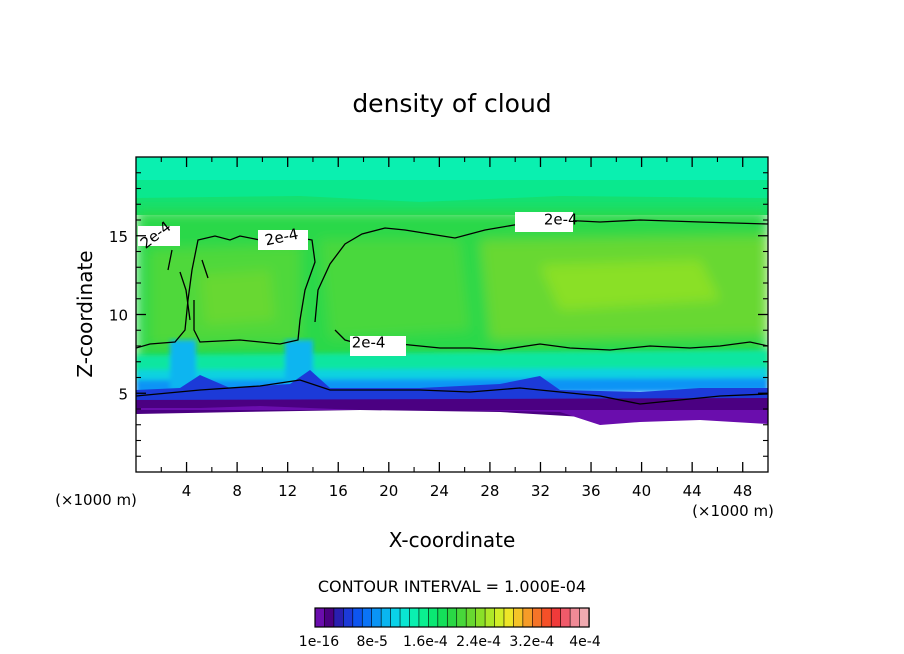  I want to click on x-axis-label: X-coordinate, so click(452, 540).